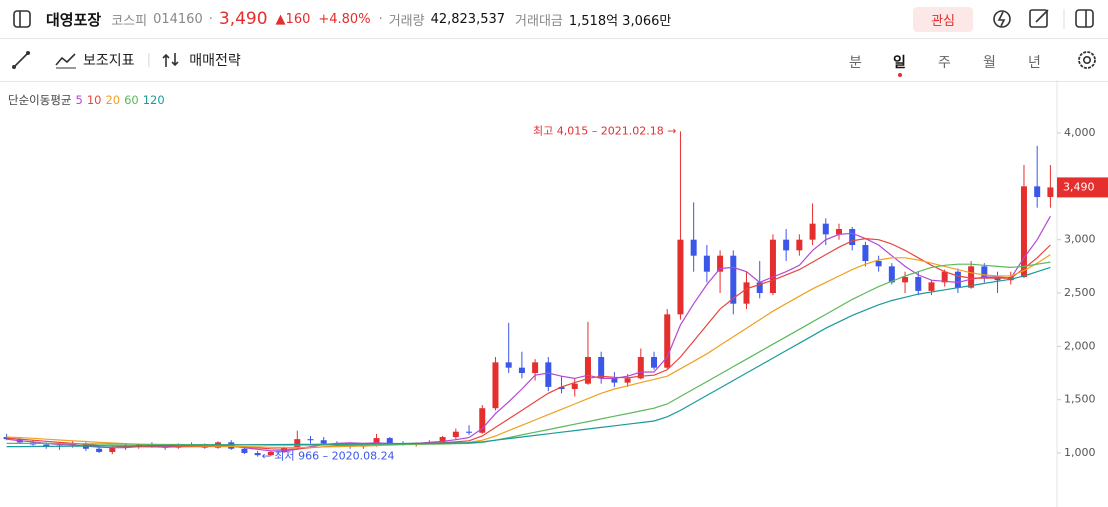 Image resolution: width=1108 pixels, height=507 pixels. What do you see at coordinates (109, 61) in the screenshot?
I see `indicator-button: 보조지표` at bounding box center [109, 61].